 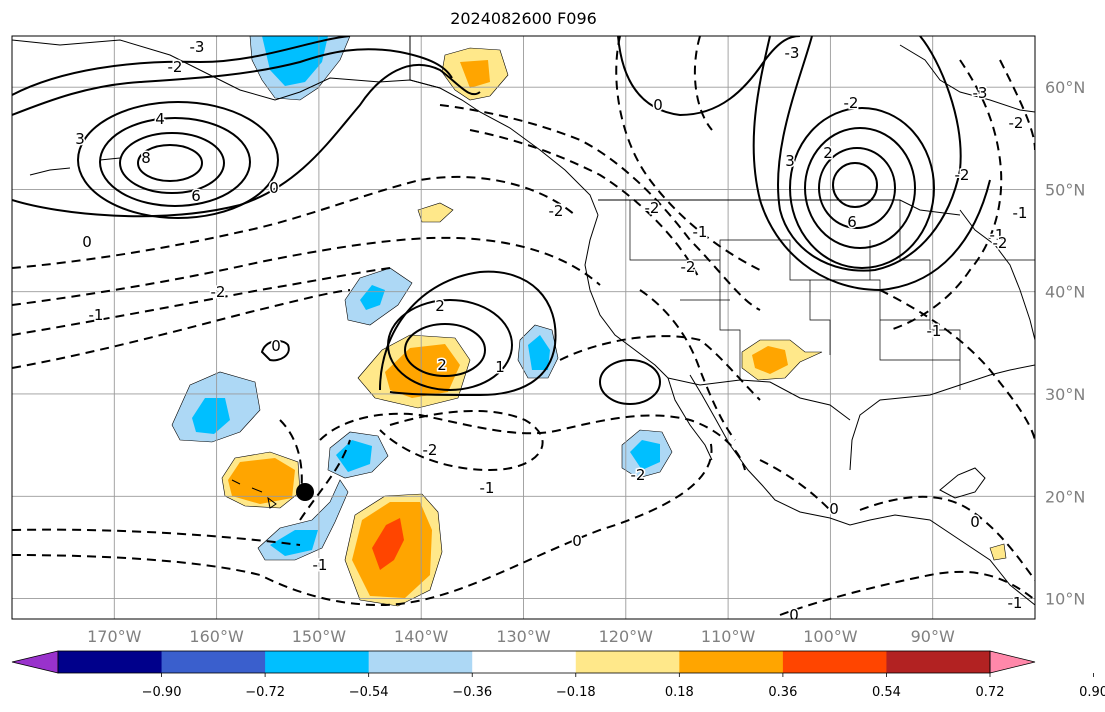 I want to click on contours-west-high, so click(x=246, y=127).